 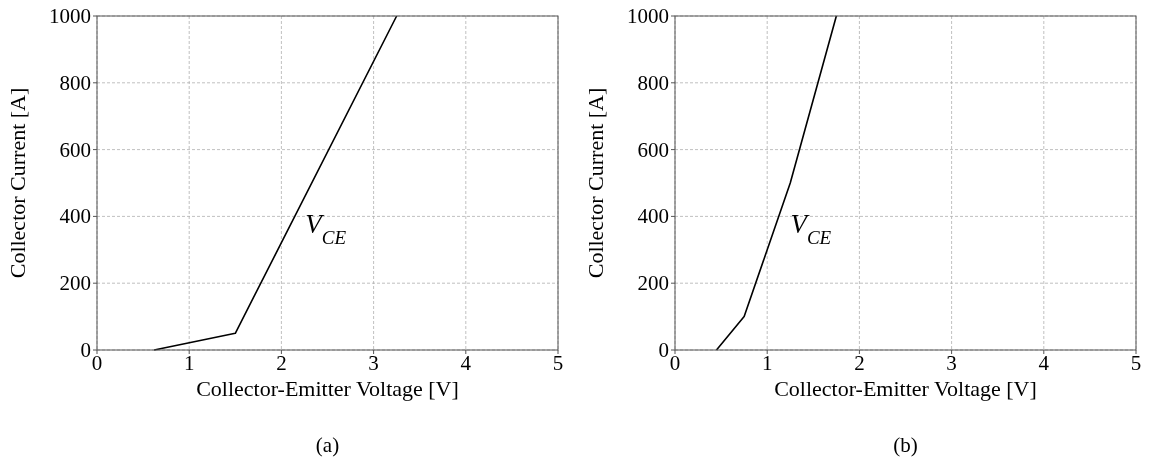 What do you see at coordinates (905, 445) in the screenshot?
I see `text: (b)` at bounding box center [905, 445].